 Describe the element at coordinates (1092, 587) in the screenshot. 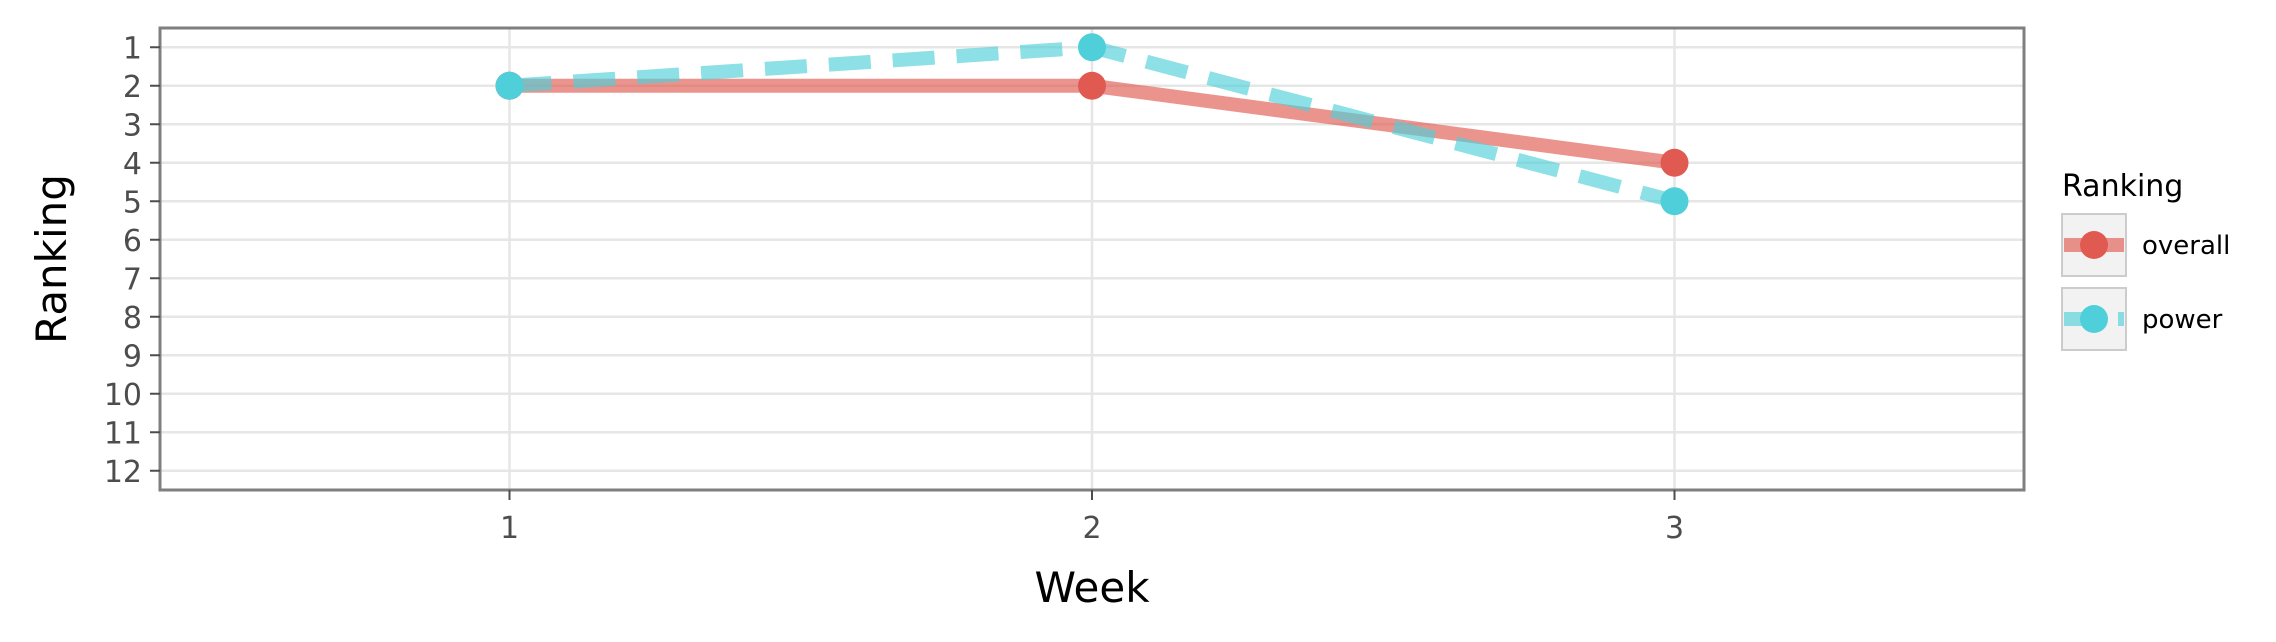

I see `x-axis-title: Week` at that location.